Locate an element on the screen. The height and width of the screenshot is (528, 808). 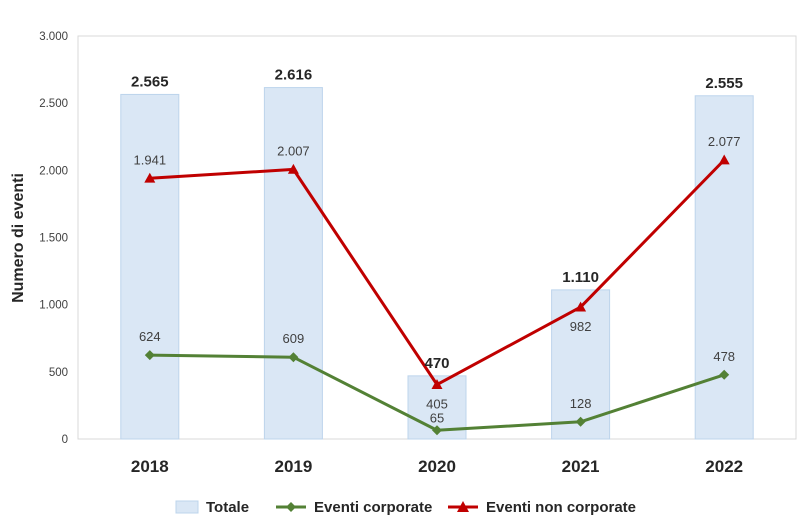
legend-label: Eventi corporate is located at coordinates (373, 507).